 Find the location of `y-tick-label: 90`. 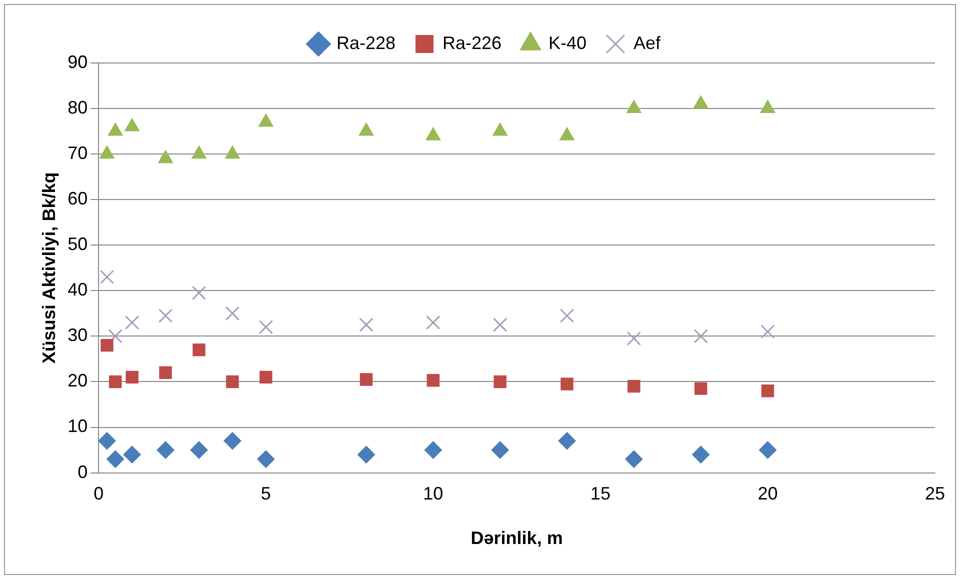

y-tick-label: 90 is located at coordinates (78, 62).